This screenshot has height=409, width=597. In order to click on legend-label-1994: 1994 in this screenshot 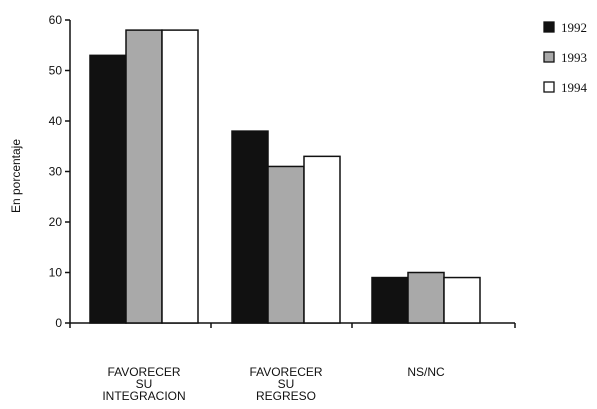, I will do `click(574, 87)`.